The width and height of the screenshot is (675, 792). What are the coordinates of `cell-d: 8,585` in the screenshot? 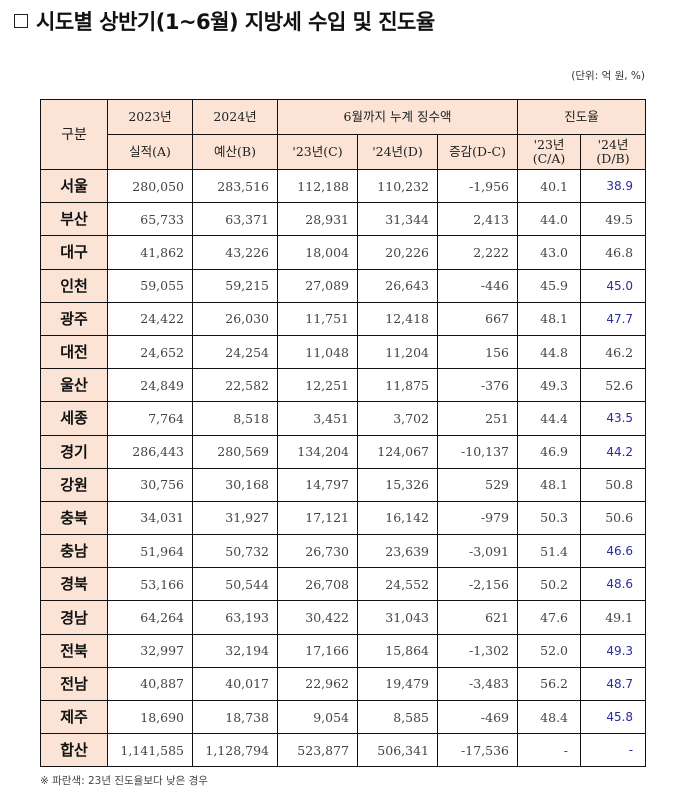 It's located at (397, 717).